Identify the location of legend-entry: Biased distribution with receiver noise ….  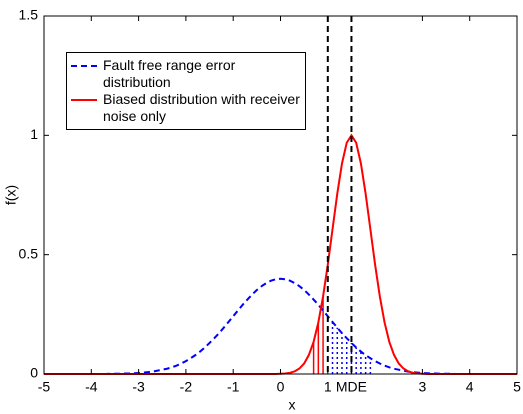
(186, 108).